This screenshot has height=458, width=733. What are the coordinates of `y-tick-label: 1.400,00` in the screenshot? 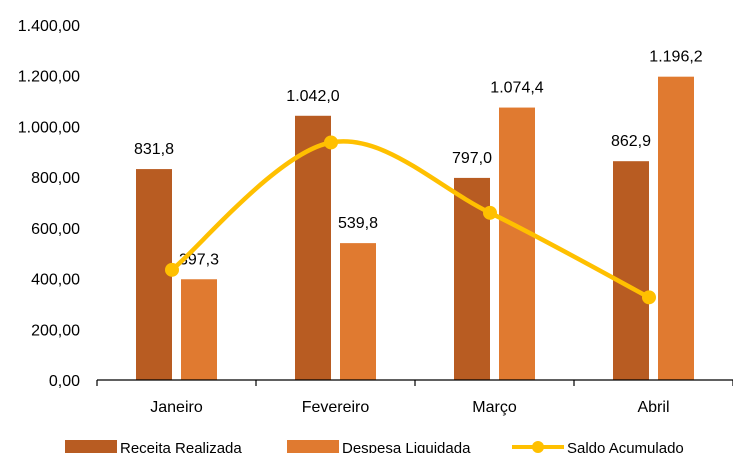 It's located at (49, 26).